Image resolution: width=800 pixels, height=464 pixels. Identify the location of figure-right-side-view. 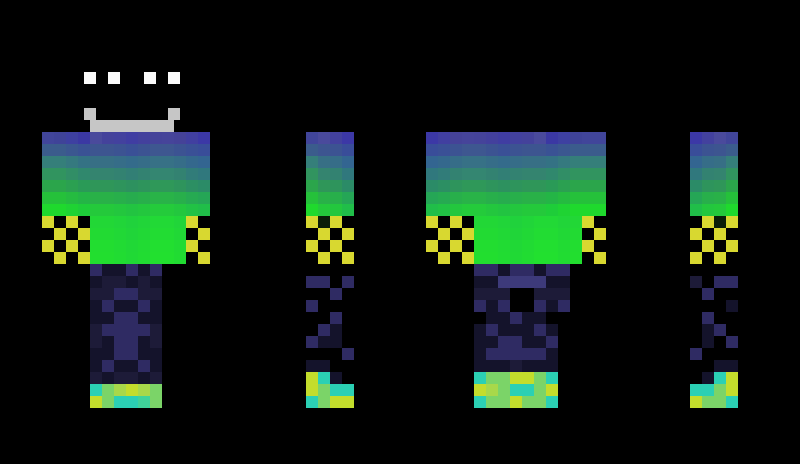
(330, 276).